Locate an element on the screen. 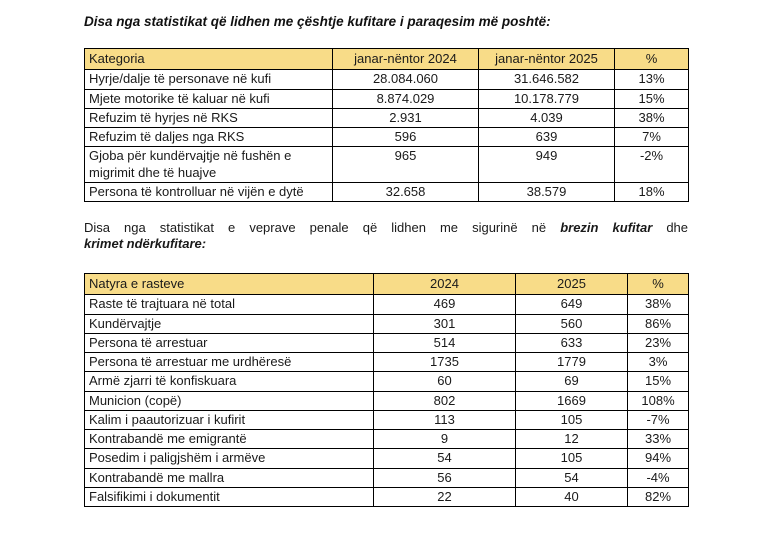 This screenshot has width=784, height=543. table-row: Kontrabandë me emigrantë 9 12 33% is located at coordinates (386, 439).